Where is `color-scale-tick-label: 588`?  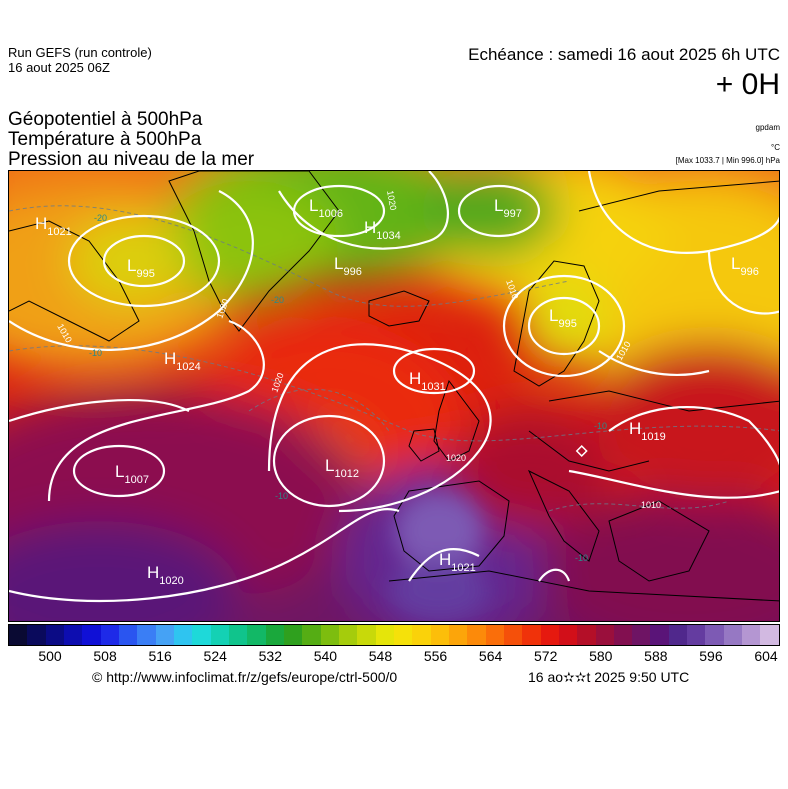
color-scale-tick-label: 588 is located at coordinates (656, 656).